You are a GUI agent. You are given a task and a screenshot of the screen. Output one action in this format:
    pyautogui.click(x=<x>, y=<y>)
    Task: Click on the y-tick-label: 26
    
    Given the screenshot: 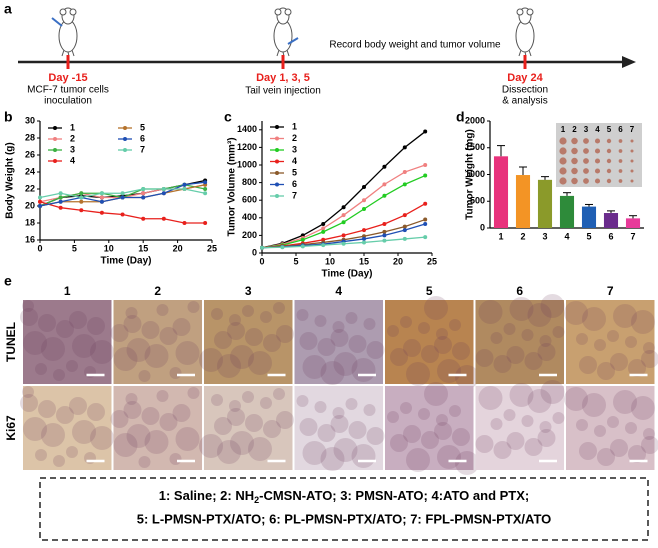 What is the action you would take?
    pyautogui.click(x=30, y=154)
    